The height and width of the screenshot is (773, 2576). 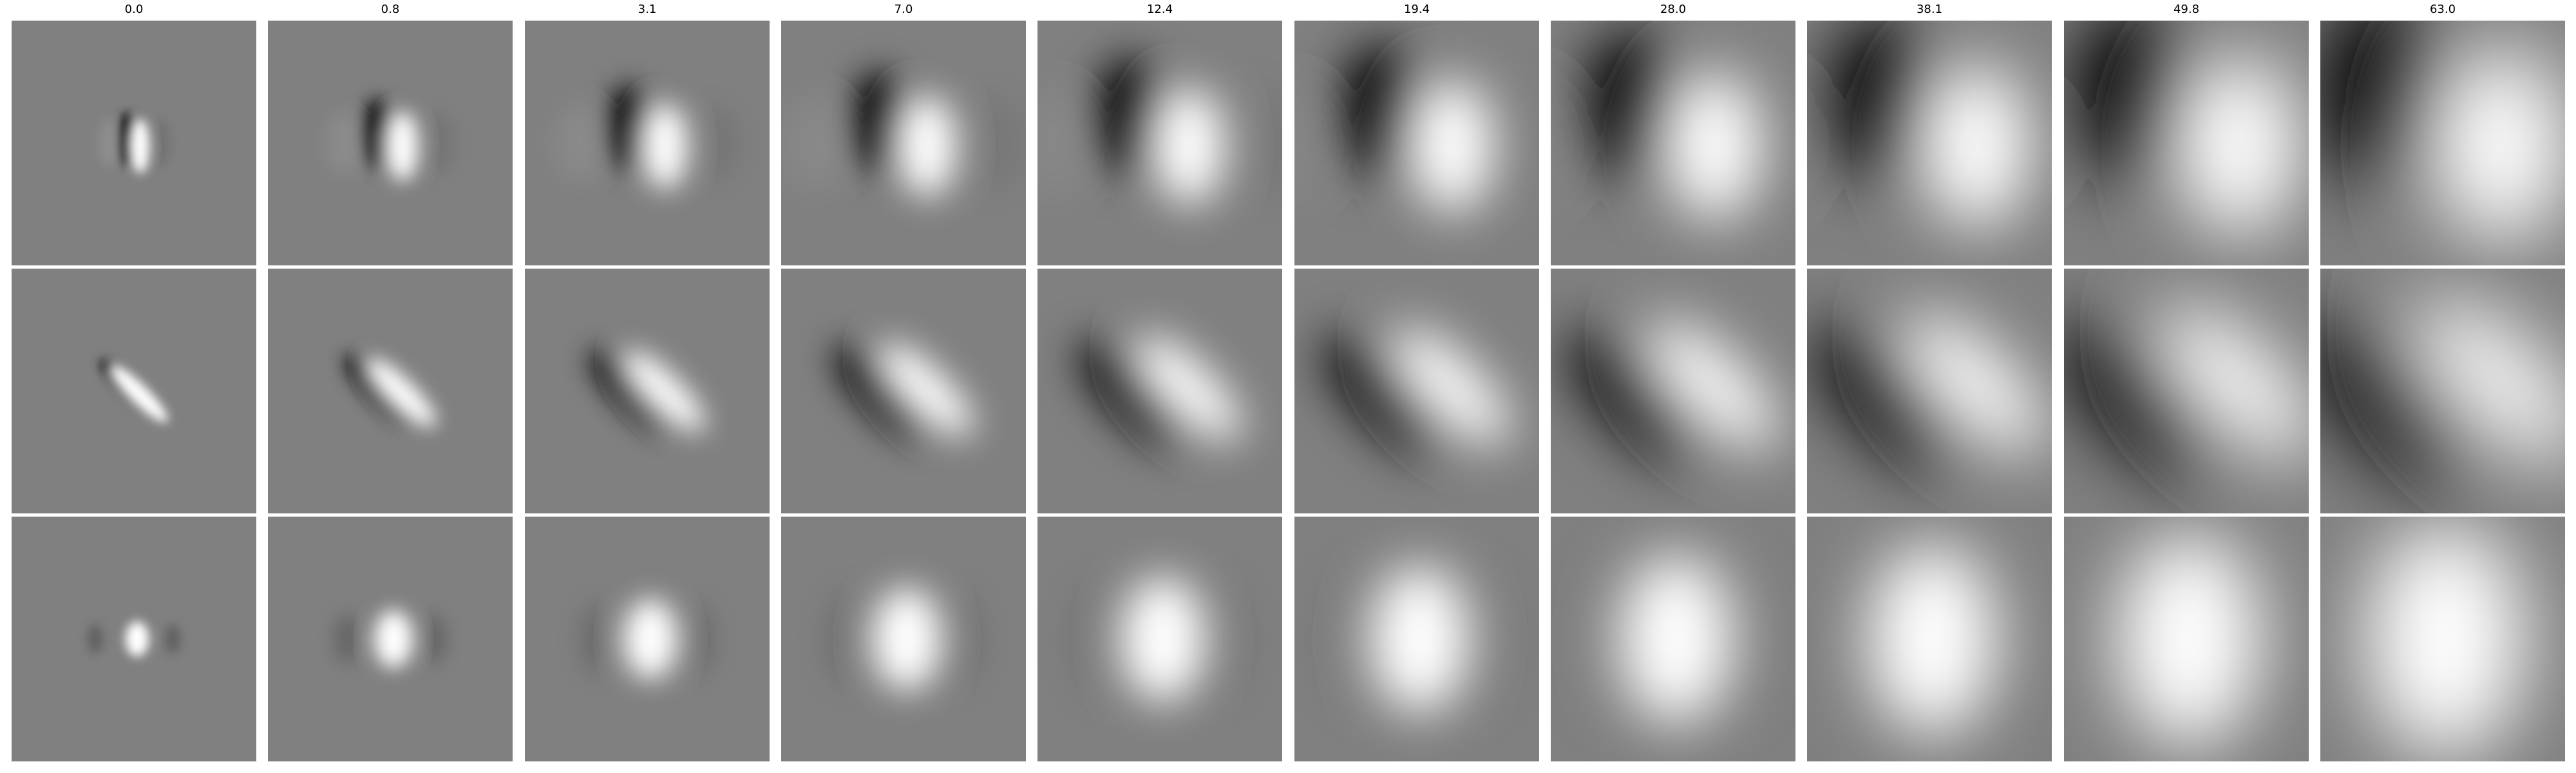 What do you see at coordinates (1416, 9) in the screenshot?
I see `column-title: 19.4` at bounding box center [1416, 9].